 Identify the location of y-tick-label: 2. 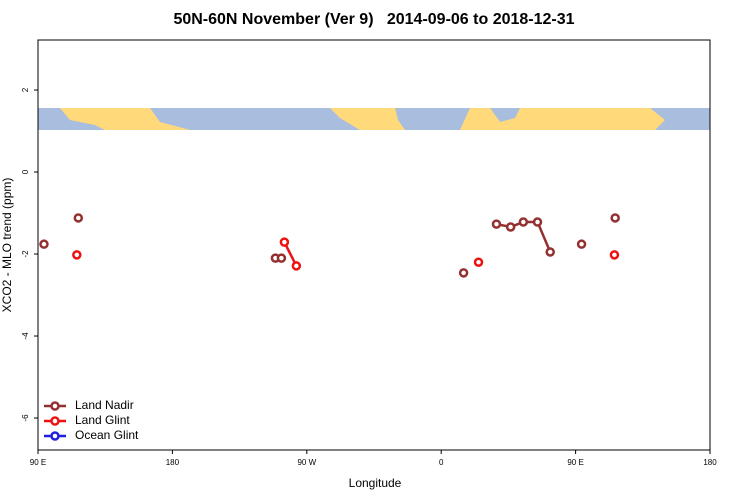
(25, 89).